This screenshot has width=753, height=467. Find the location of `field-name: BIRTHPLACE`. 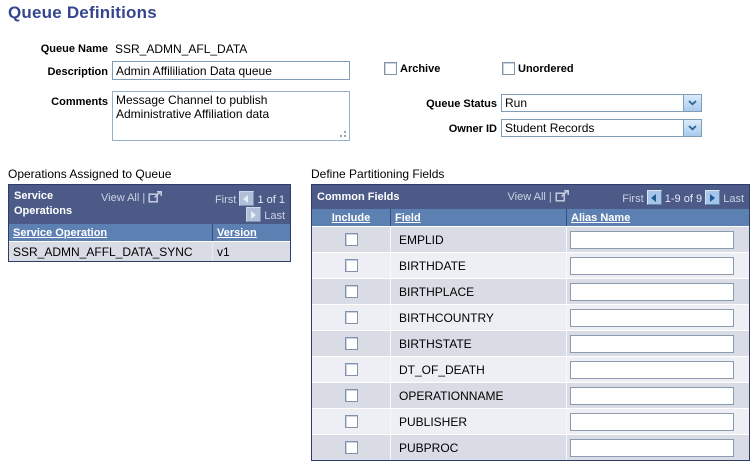

field-name: BIRTHPLACE is located at coordinates (479, 291).